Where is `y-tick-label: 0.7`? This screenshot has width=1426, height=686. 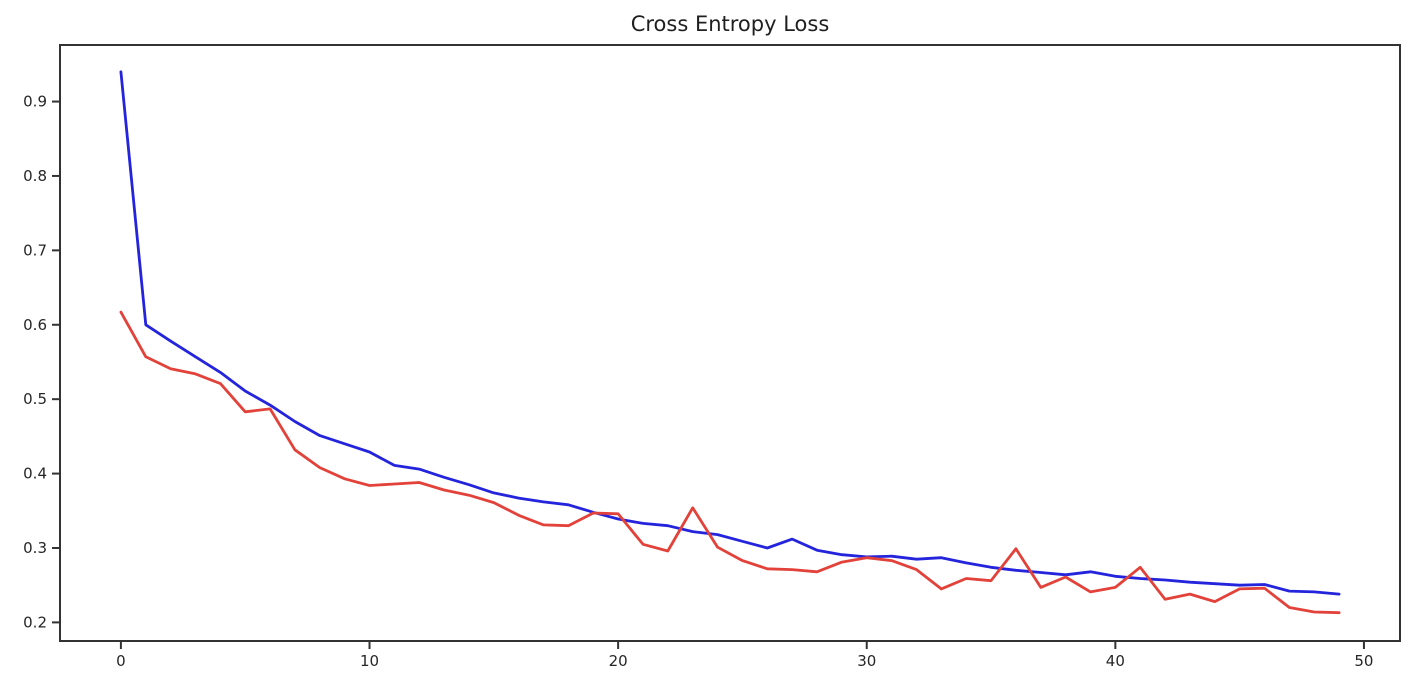 y-tick-label: 0.7 is located at coordinates (35, 250).